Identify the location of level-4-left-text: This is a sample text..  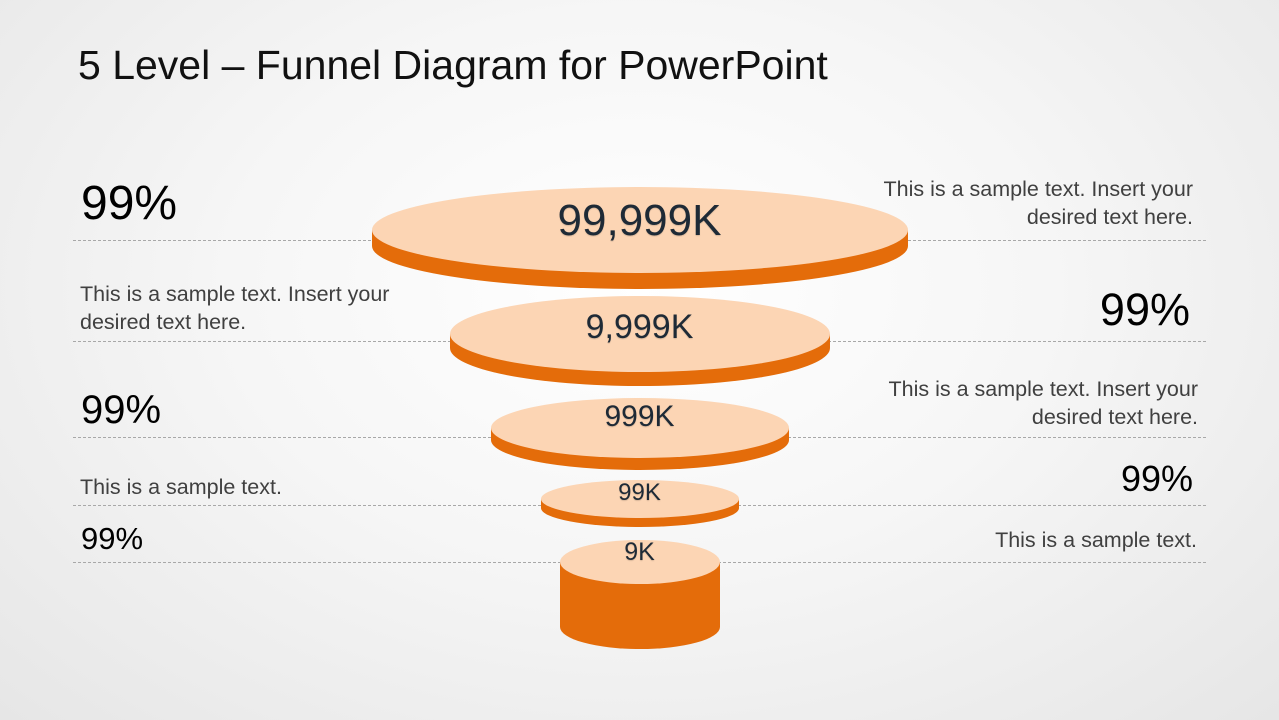
(181, 487).